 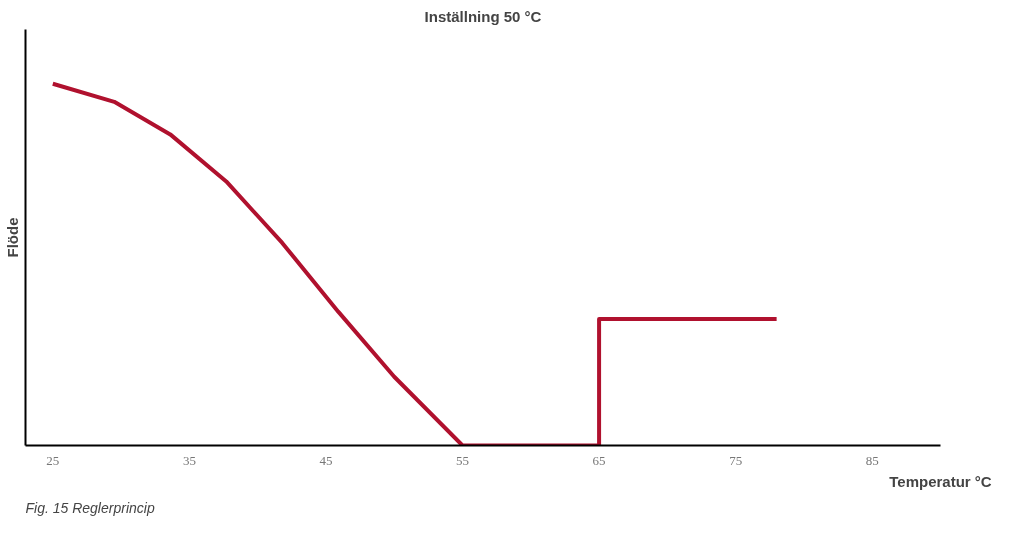 What do you see at coordinates (12, 237) in the screenshot?
I see `y-axis-title: Flöde` at bounding box center [12, 237].